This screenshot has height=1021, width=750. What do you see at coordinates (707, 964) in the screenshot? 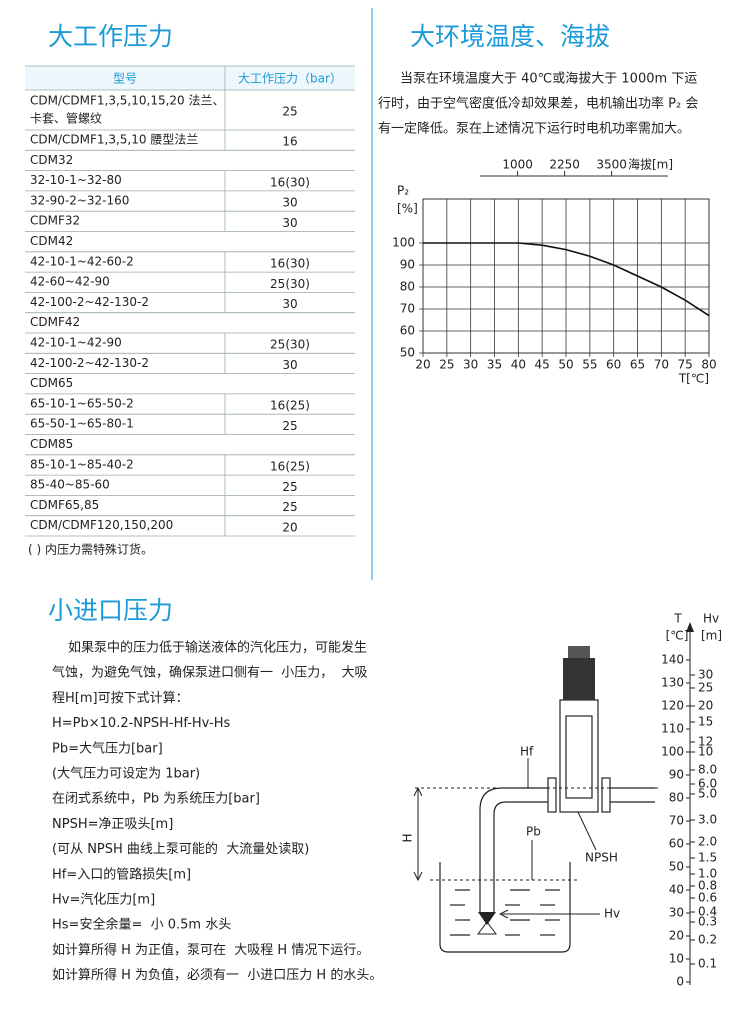
I see `scale-tick-label: 0.1` at bounding box center [707, 964].